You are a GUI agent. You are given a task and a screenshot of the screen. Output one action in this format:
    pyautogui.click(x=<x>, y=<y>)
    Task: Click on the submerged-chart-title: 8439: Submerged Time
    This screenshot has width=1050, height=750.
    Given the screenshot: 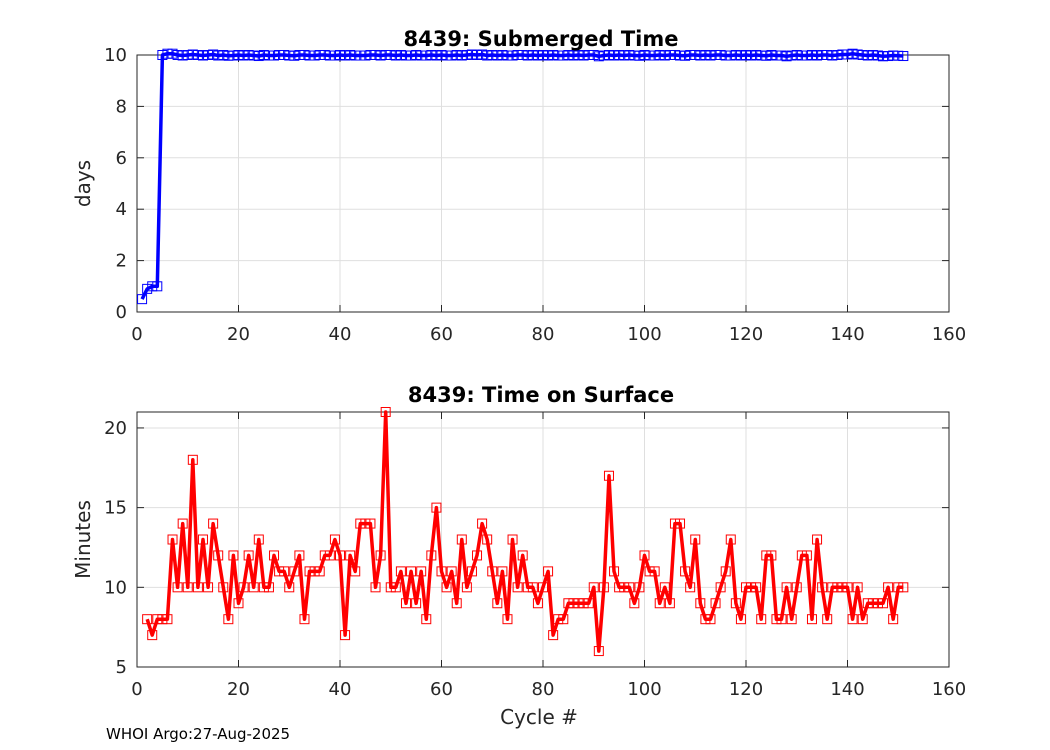 What is the action you would take?
    pyautogui.click(x=540, y=39)
    